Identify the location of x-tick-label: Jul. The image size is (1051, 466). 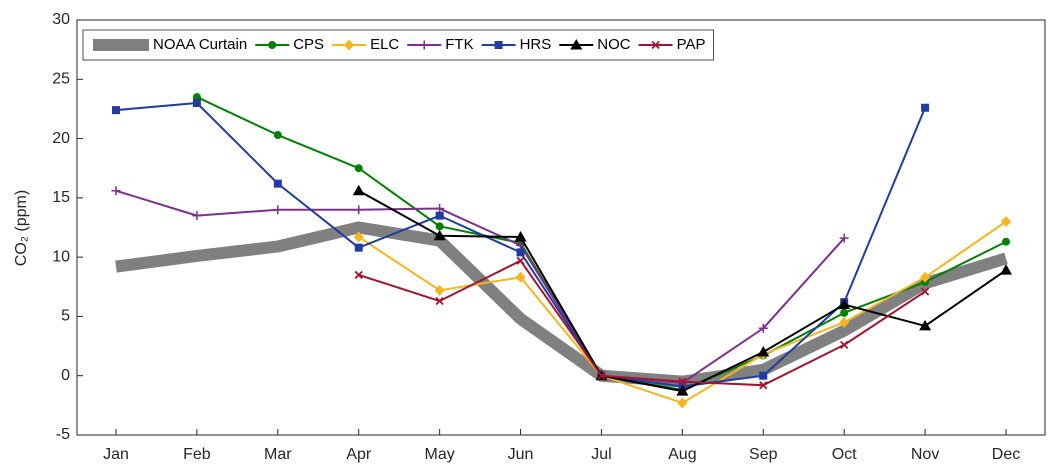
(601, 454).